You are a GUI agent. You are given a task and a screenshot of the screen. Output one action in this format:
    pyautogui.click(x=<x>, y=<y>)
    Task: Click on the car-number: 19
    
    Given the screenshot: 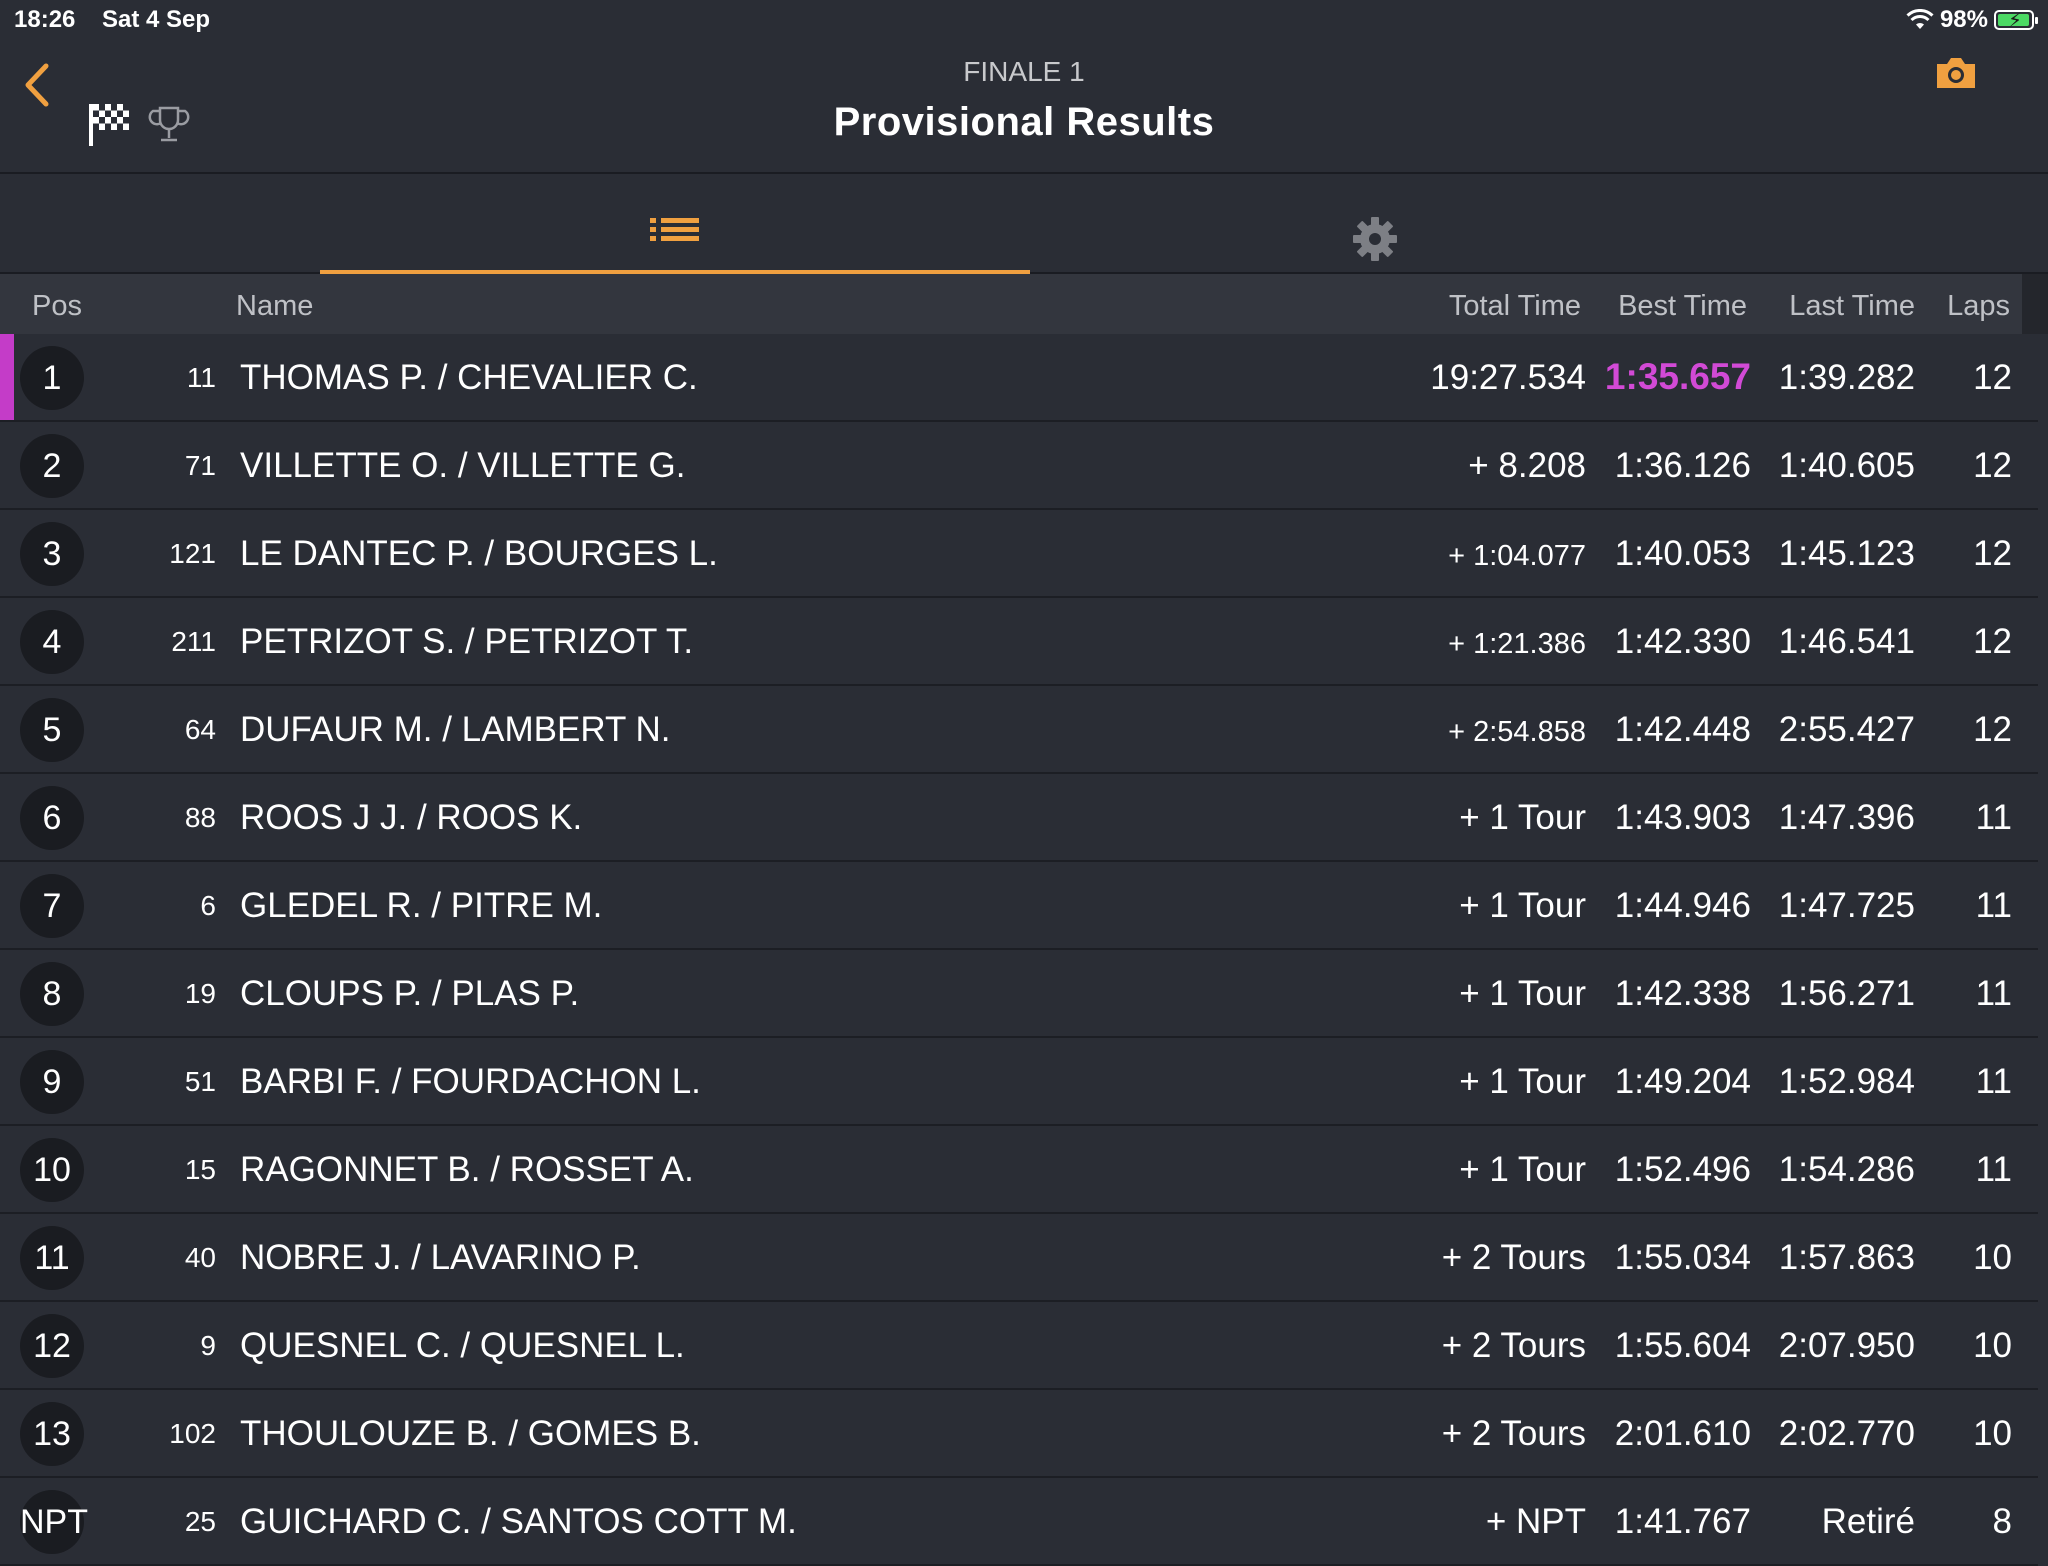 What is the action you would take?
    pyautogui.click(x=200, y=993)
    